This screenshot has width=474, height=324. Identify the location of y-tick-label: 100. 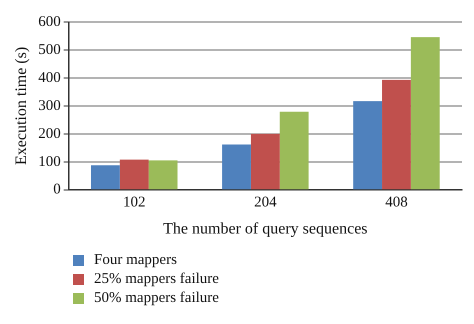
(49, 162).